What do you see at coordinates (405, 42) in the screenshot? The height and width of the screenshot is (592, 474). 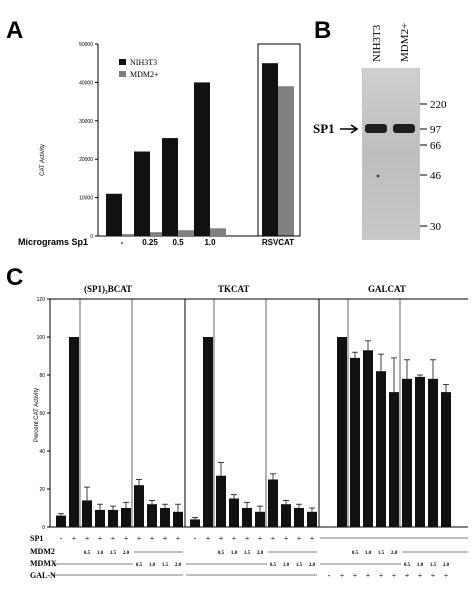 I see `lane-label-mdm2: MDM2+` at bounding box center [405, 42].